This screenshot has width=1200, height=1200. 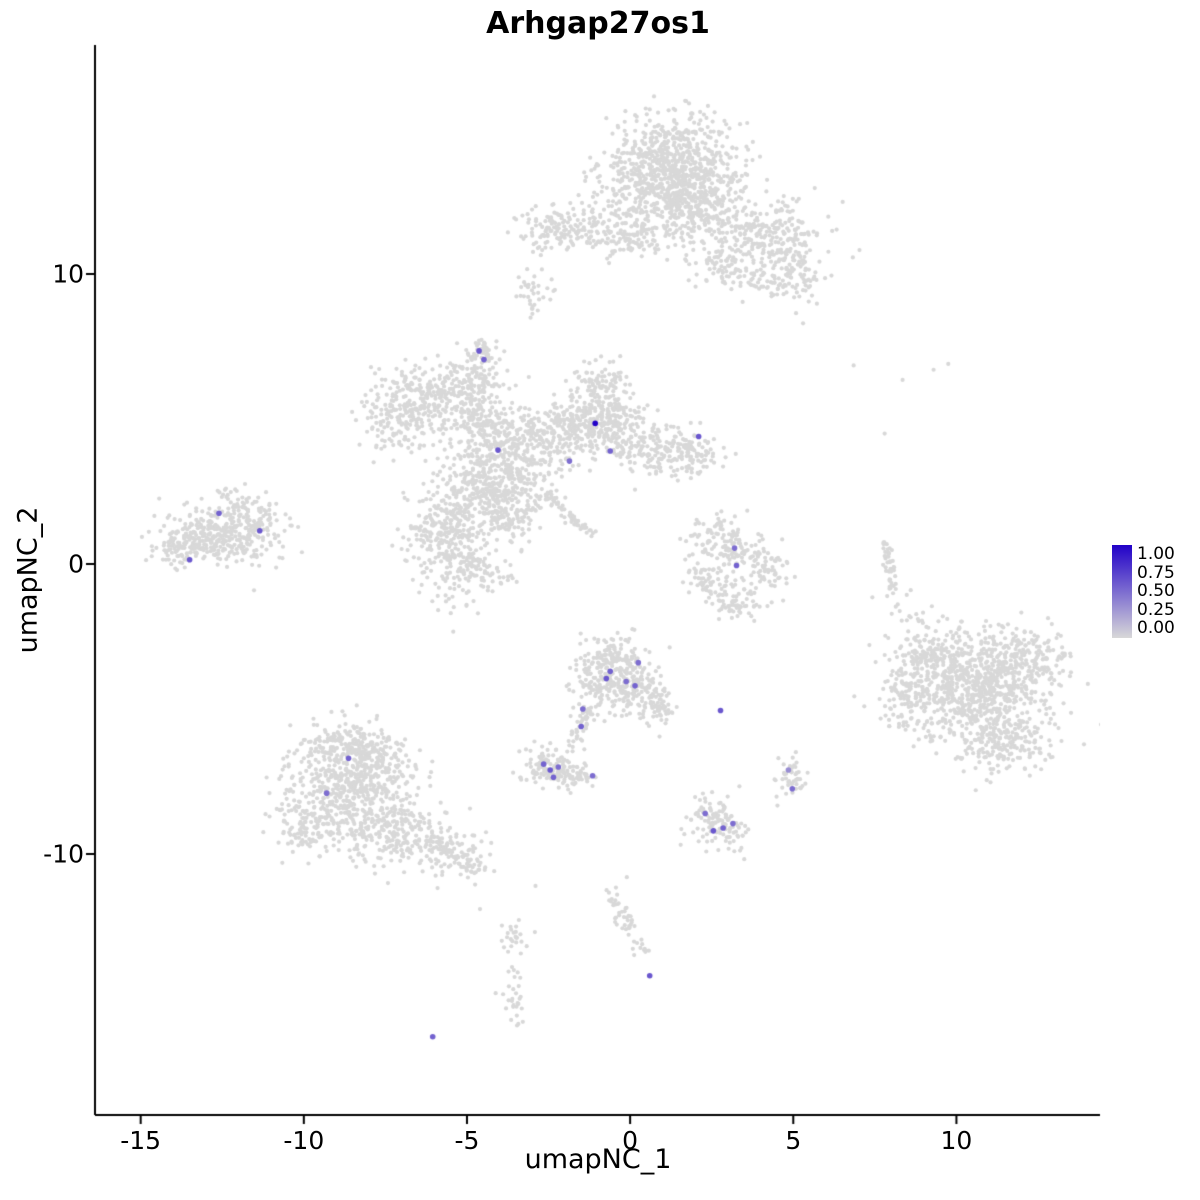 I want to click on x-tick-label: -15, so click(x=141, y=1140).